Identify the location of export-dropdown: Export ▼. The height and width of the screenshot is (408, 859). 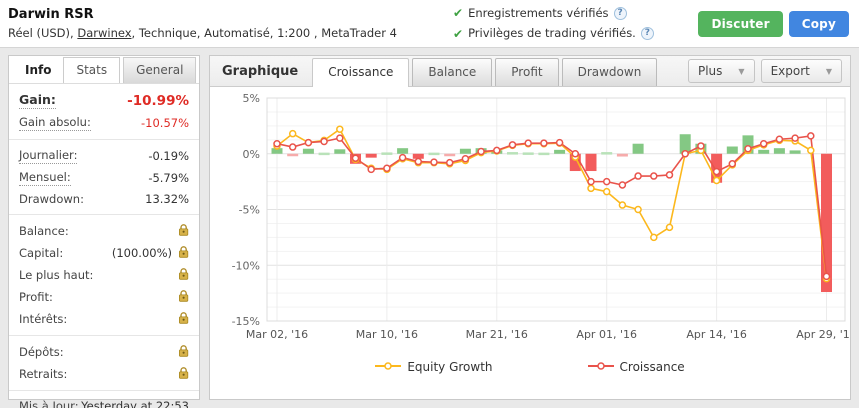
(801, 71).